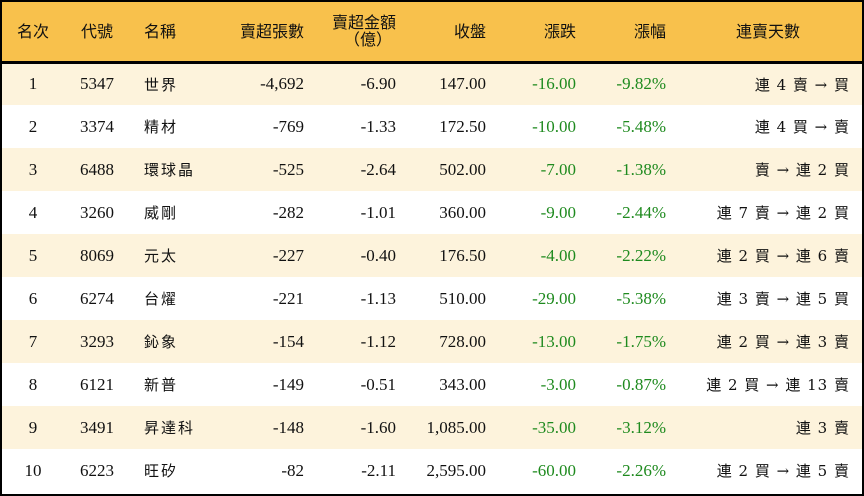  Describe the element at coordinates (641, 298) in the screenshot. I see `change-pct-cell: -5.38%` at that location.